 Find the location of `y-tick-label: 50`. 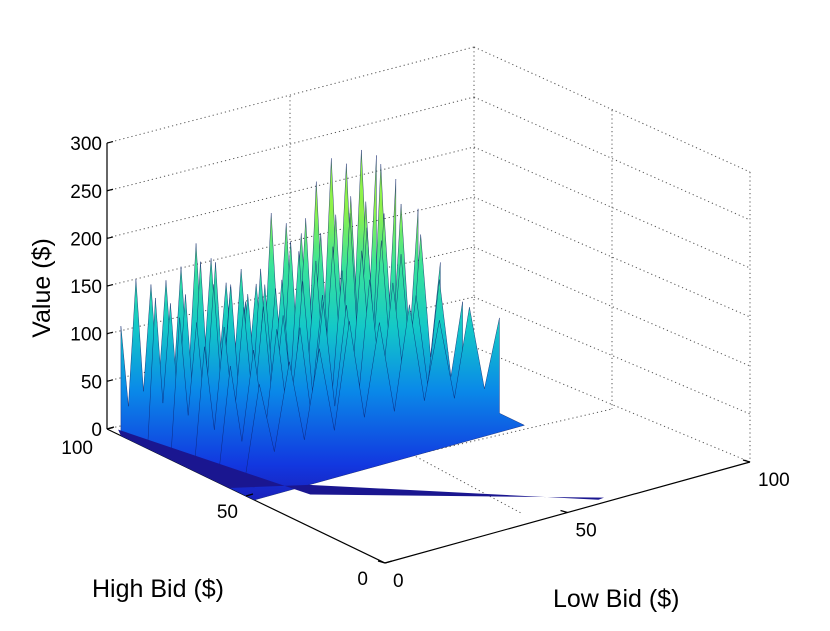

y-tick-label: 50 is located at coordinates (227, 512).